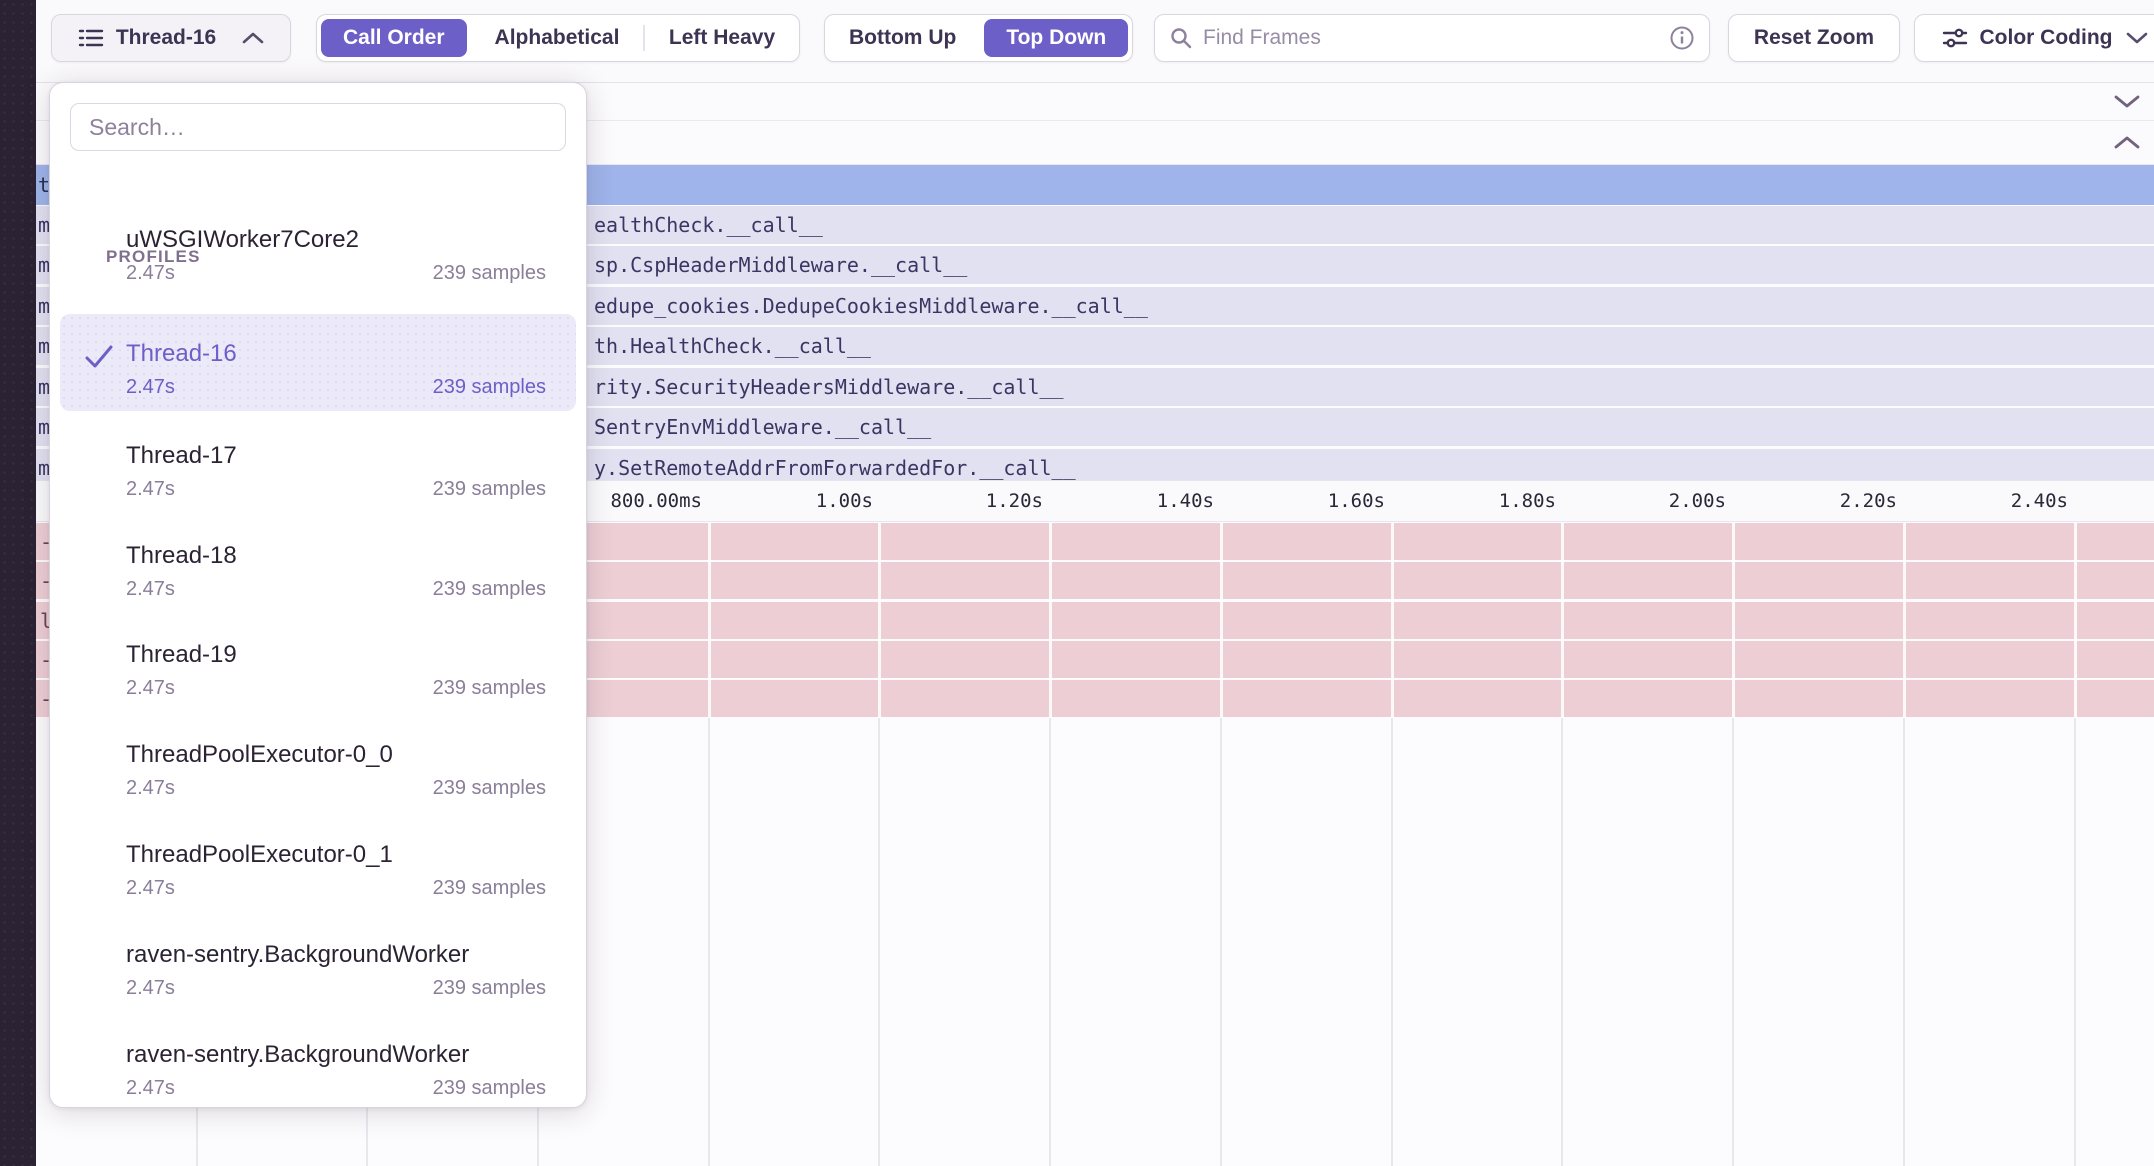  What do you see at coordinates (153, 256) in the screenshot?
I see `profiles-section-label: PROFILES` at bounding box center [153, 256].